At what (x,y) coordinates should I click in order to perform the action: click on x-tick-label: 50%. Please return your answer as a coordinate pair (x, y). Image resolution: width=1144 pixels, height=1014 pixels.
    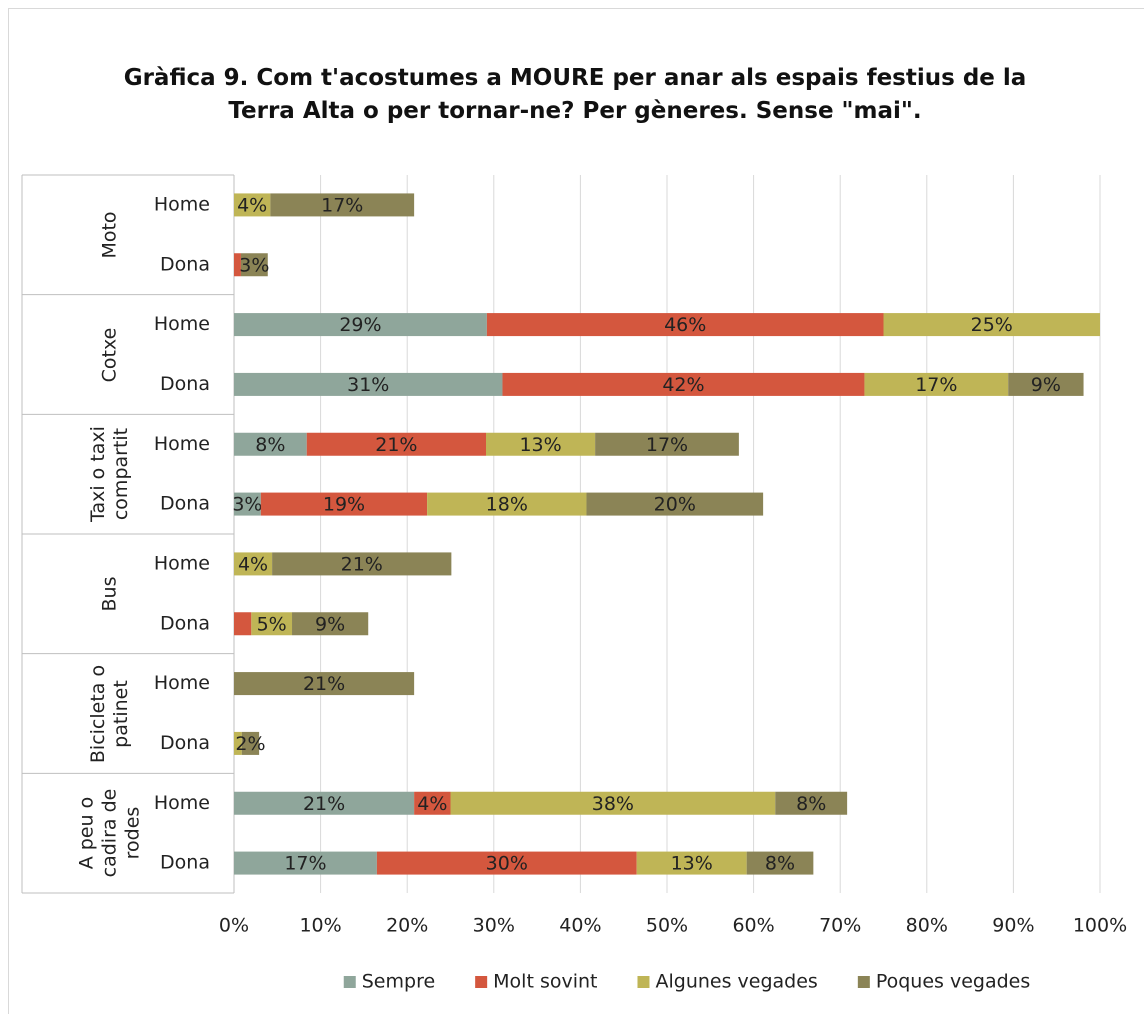
    Looking at the image, I should click on (667, 926).